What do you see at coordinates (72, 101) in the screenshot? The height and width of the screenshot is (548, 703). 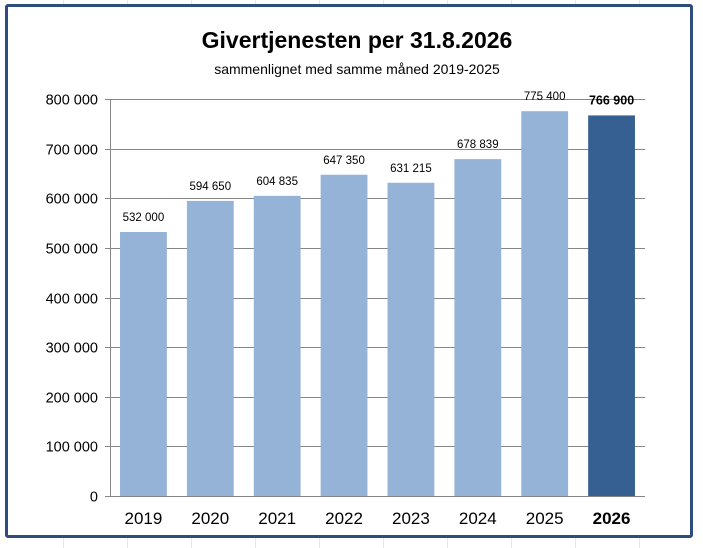 I see `y-tick-label: 800 000` at bounding box center [72, 101].